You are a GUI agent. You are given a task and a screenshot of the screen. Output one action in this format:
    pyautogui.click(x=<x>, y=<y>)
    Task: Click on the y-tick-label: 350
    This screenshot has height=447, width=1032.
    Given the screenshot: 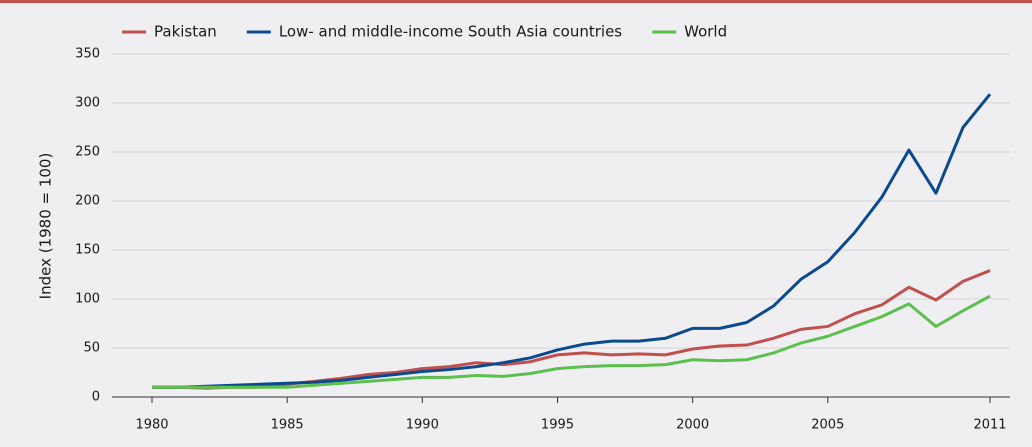 What is the action you would take?
    pyautogui.click(x=87, y=54)
    